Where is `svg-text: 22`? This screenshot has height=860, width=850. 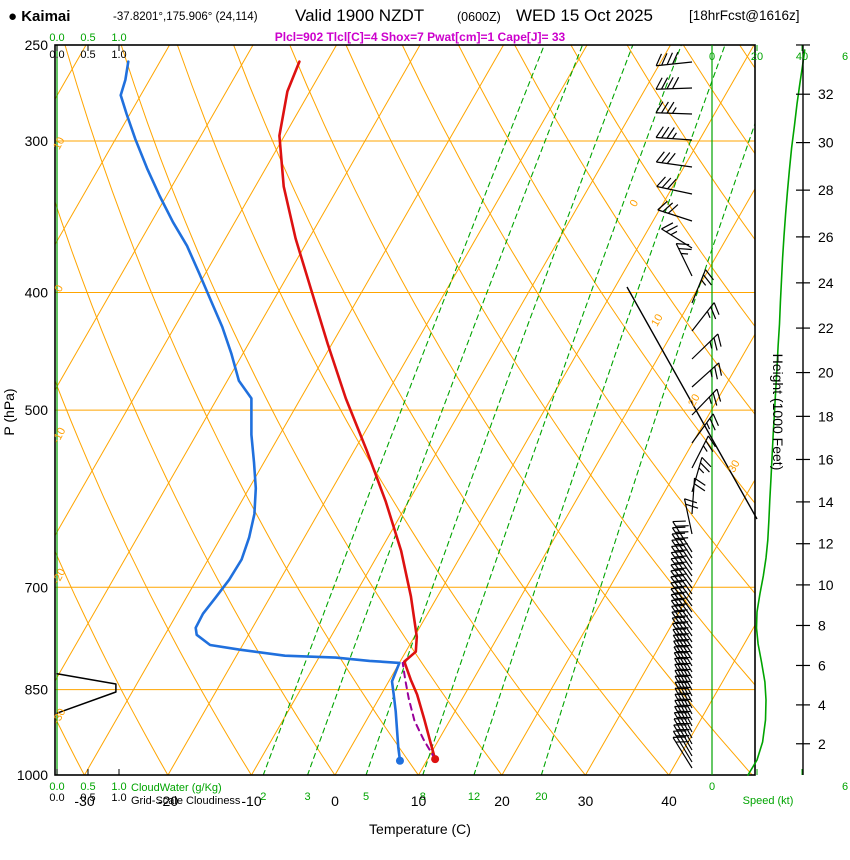
svg-text: 22 is located at coordinates (826, 328).